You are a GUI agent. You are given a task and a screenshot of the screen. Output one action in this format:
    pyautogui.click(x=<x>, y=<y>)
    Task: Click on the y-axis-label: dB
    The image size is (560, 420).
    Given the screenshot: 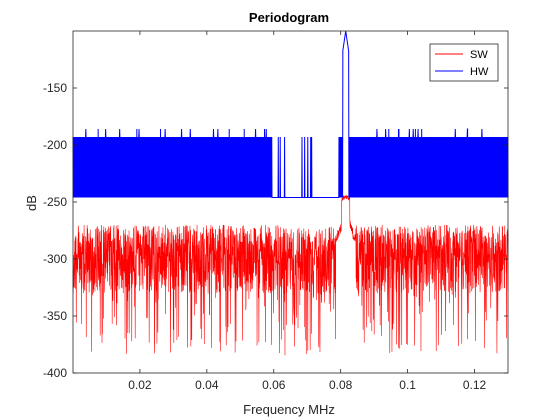 What is the action you would take?
    pyautogui.click(x=31, y=203)
    